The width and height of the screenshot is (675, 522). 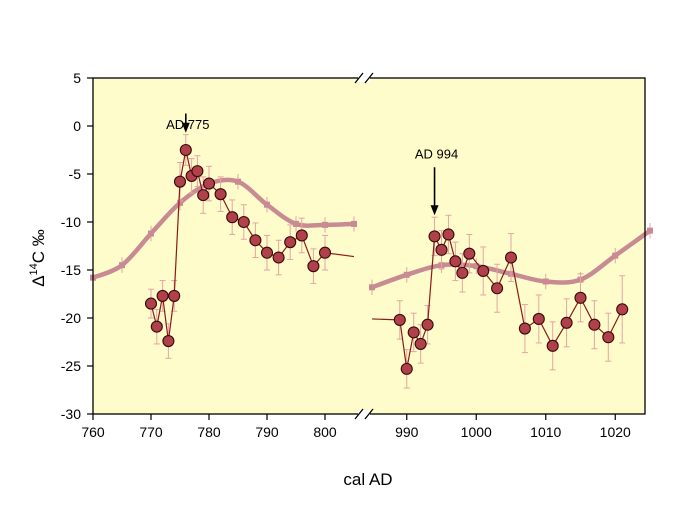 I want to click on x-tick-label: 770, so click(x=151, y=432).